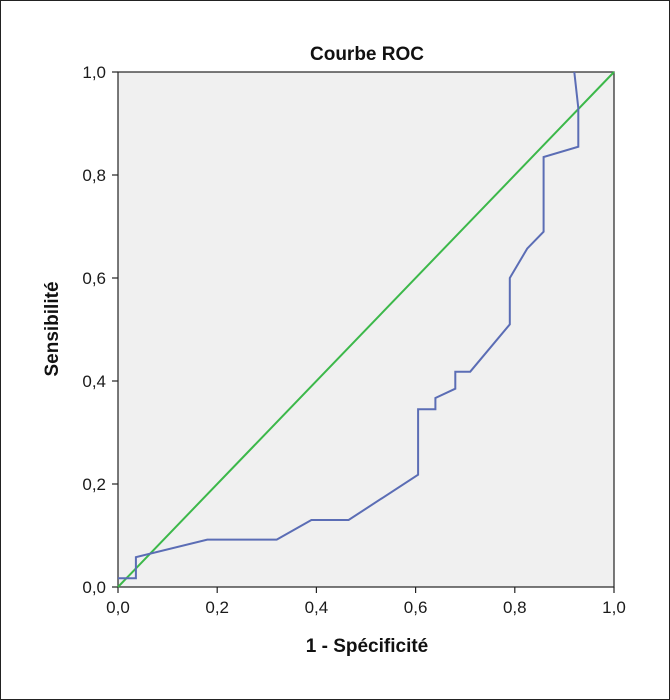 The width and height of the screenshot is (670, 700). I want to click on y-tick-label: 0,2, so click(94, 484).